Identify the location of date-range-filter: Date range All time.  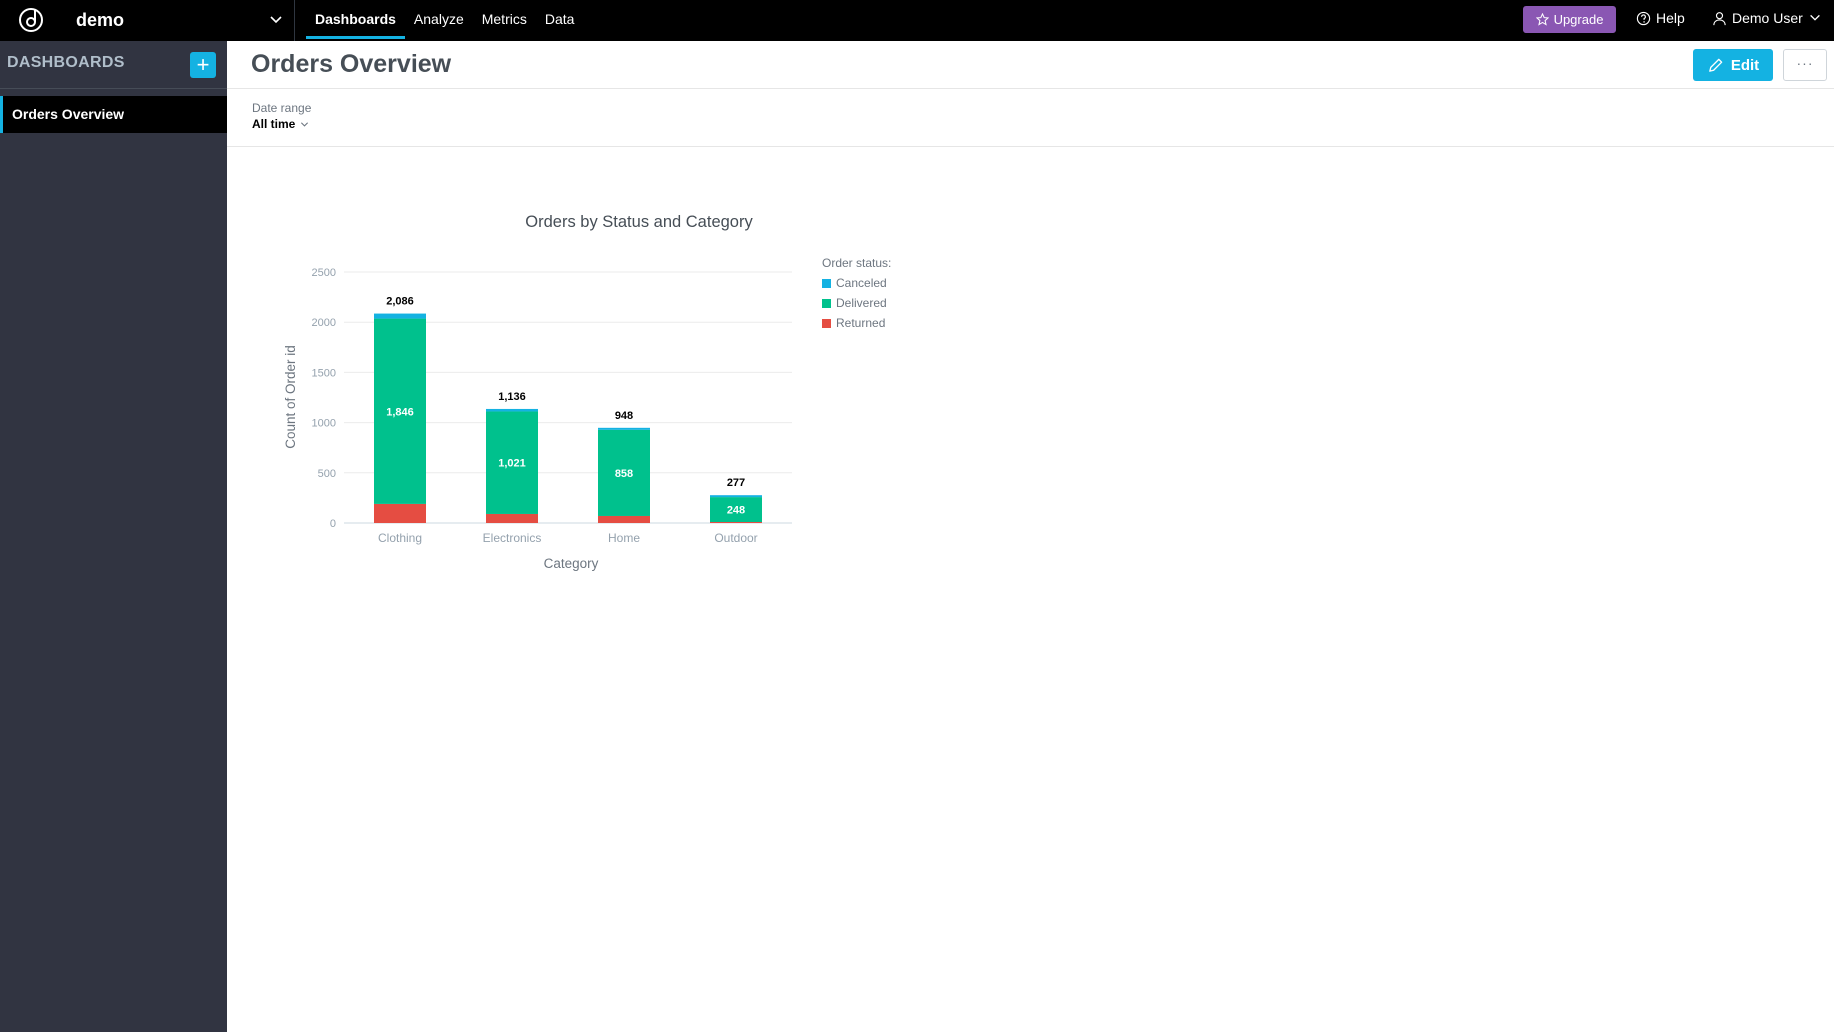
(281, 116).